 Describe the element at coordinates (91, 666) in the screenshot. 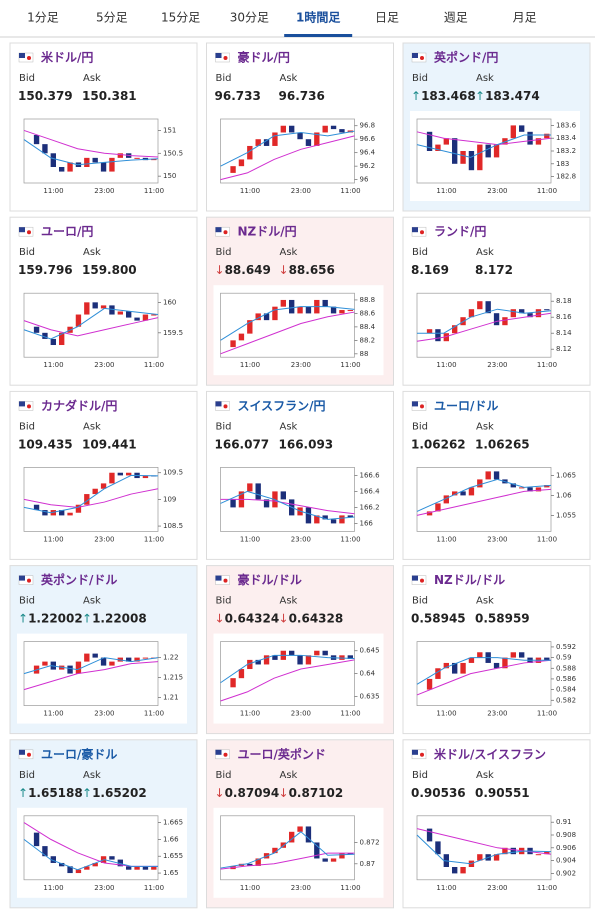

I see `ma-short-line` at that location.